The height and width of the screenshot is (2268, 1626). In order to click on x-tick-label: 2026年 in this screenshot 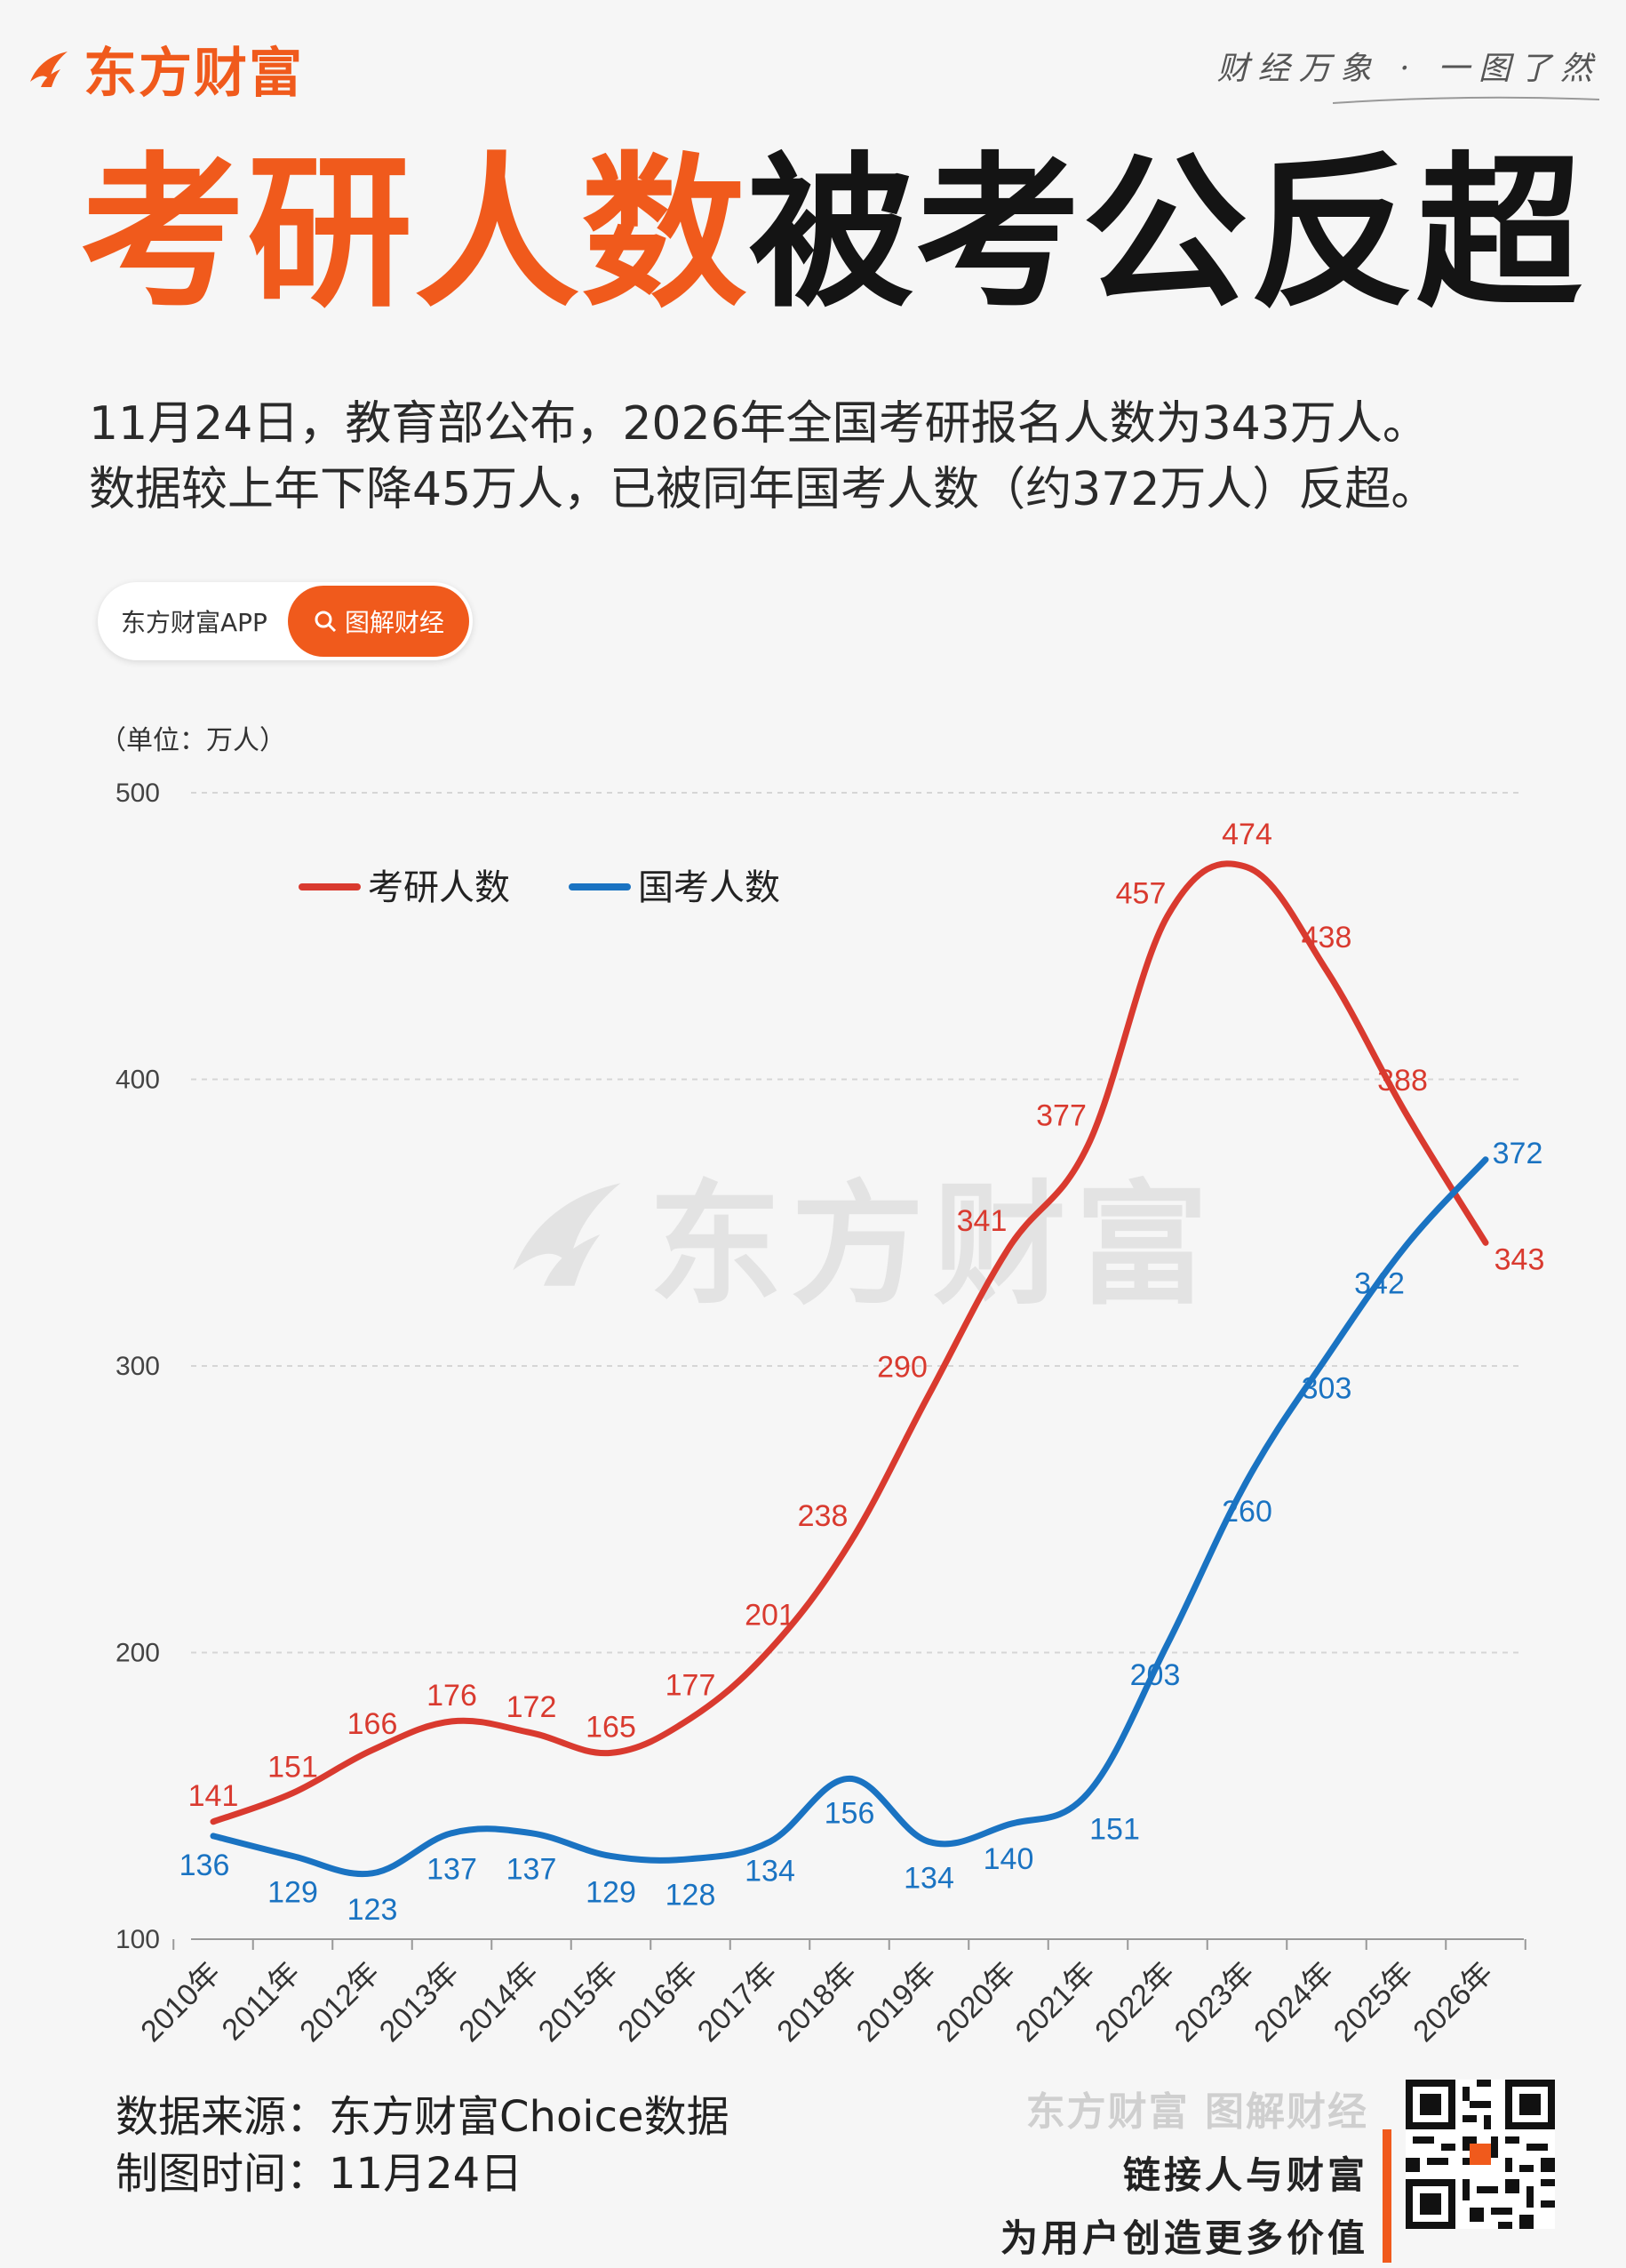, I will do `click(1453, 2002)`.